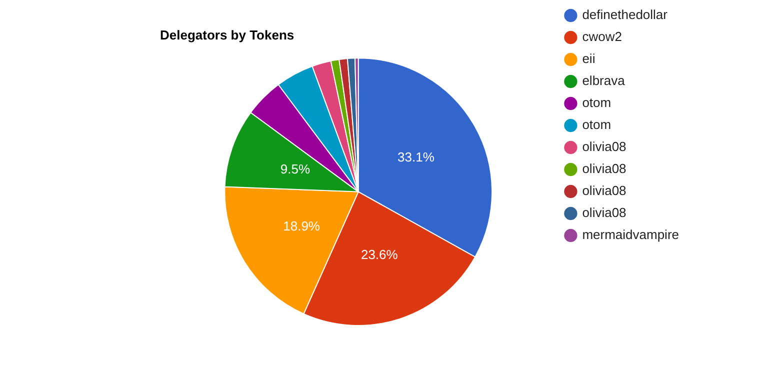  I want to click on legend-label: definethedollar, so click(625, 14).